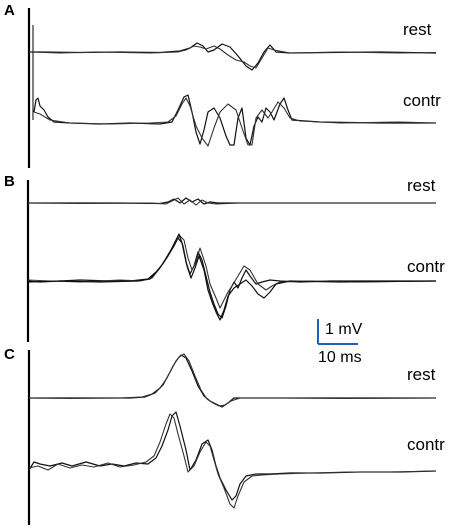 The height and width of the screenshot is (529, 454). I want to click on label-a-rest: rest, so click(417, 29).